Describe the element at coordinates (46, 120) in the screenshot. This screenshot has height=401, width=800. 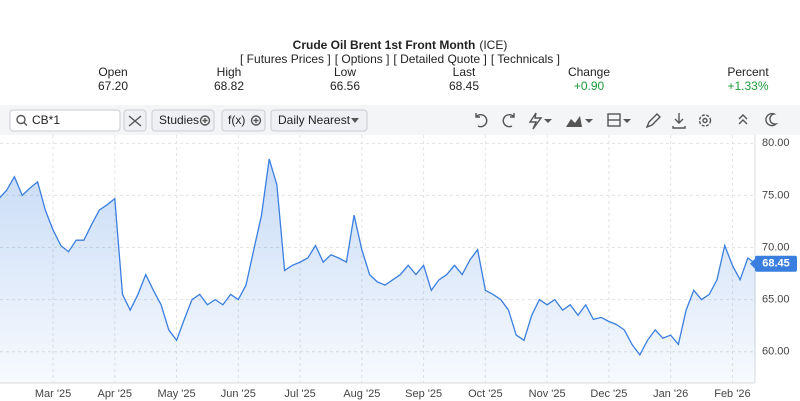
I see `symbol: CB*1` at that location.